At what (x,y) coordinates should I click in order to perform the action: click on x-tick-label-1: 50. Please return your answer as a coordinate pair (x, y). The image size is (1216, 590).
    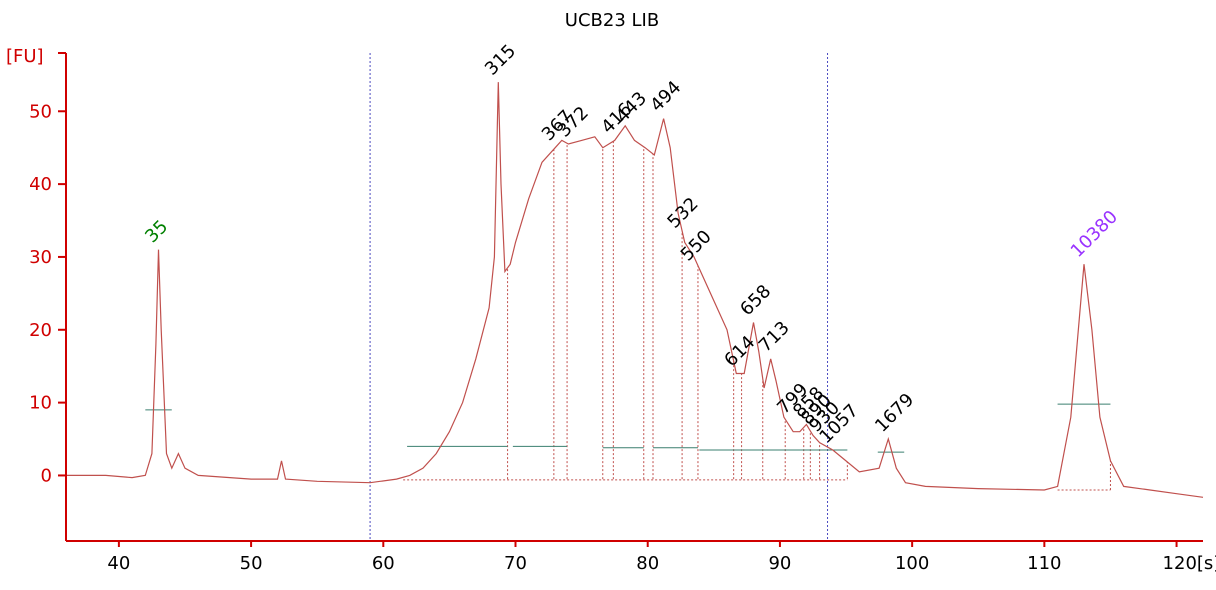
    Looking at the image, I should click on (251, 563).